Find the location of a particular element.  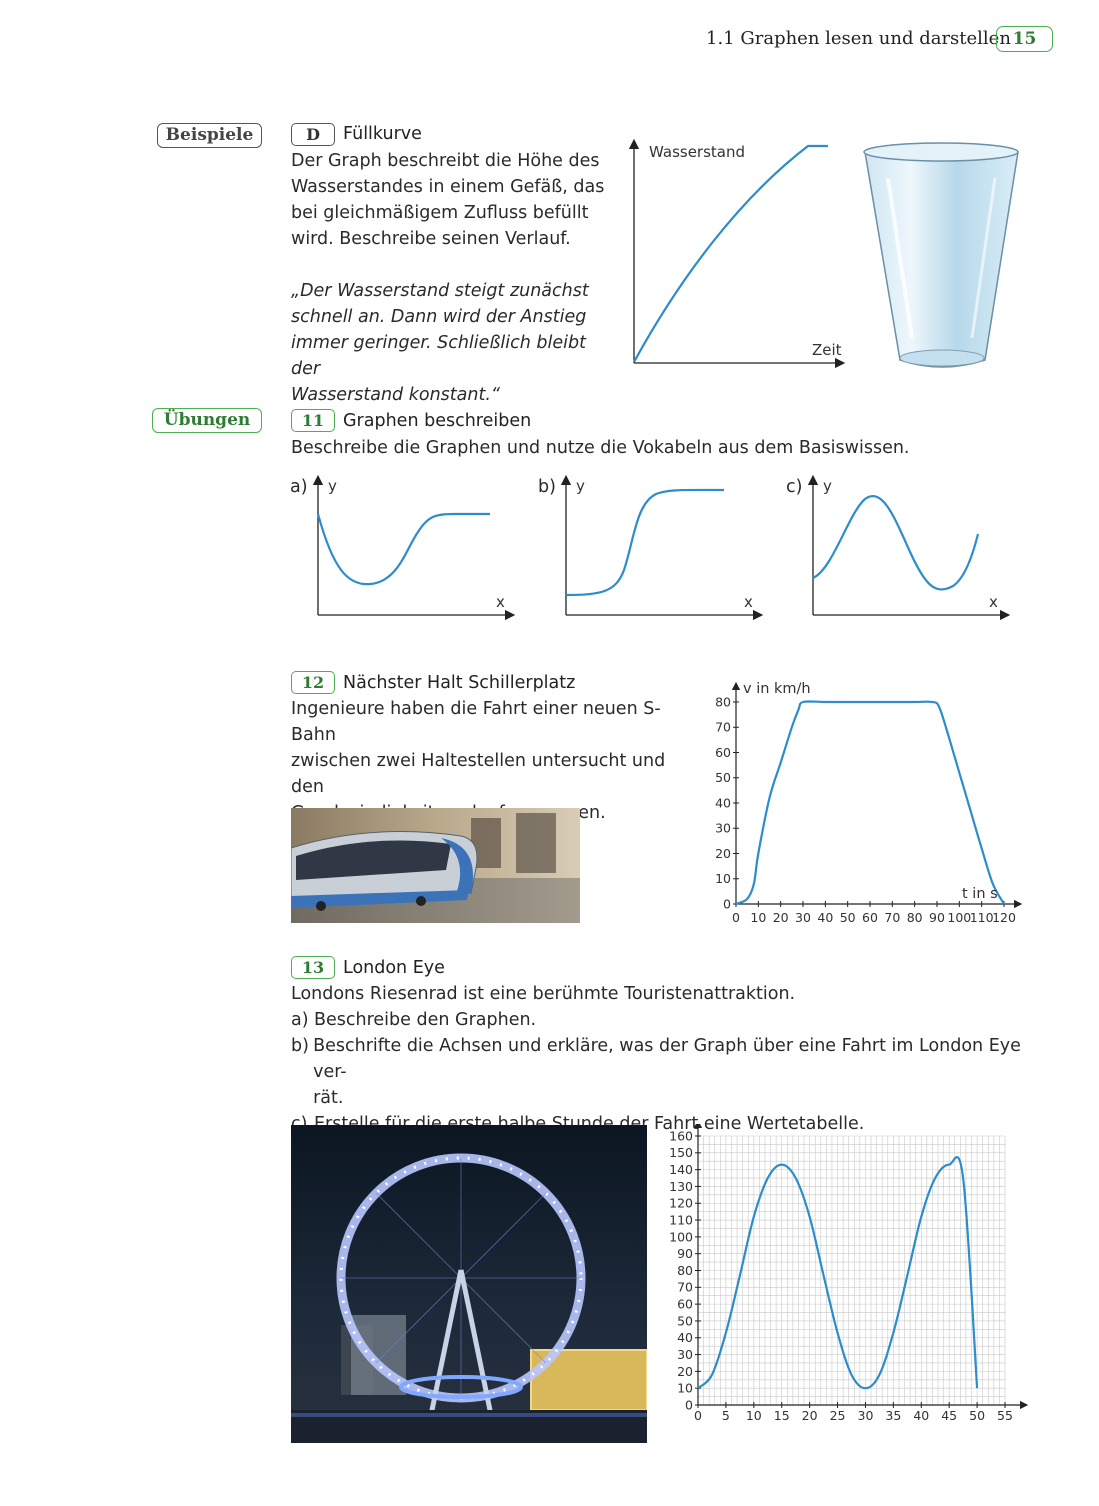

x-tick-label: 80 is located at coordinates (915, 917).